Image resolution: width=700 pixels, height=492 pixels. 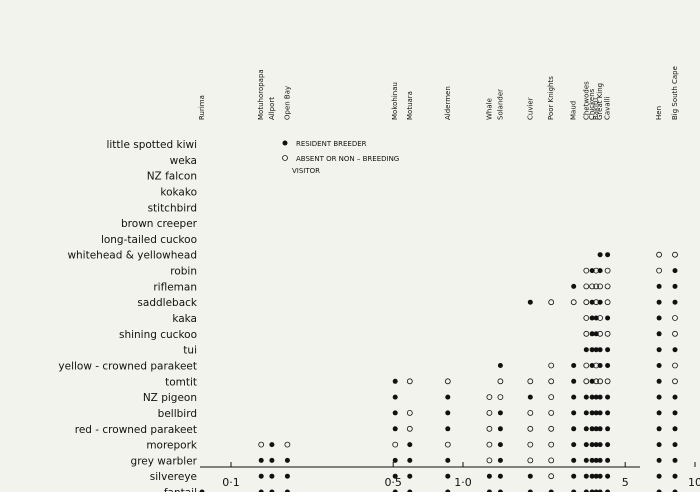 I want to click on x-tick-label: 1·0, so click(x=463, y=482).